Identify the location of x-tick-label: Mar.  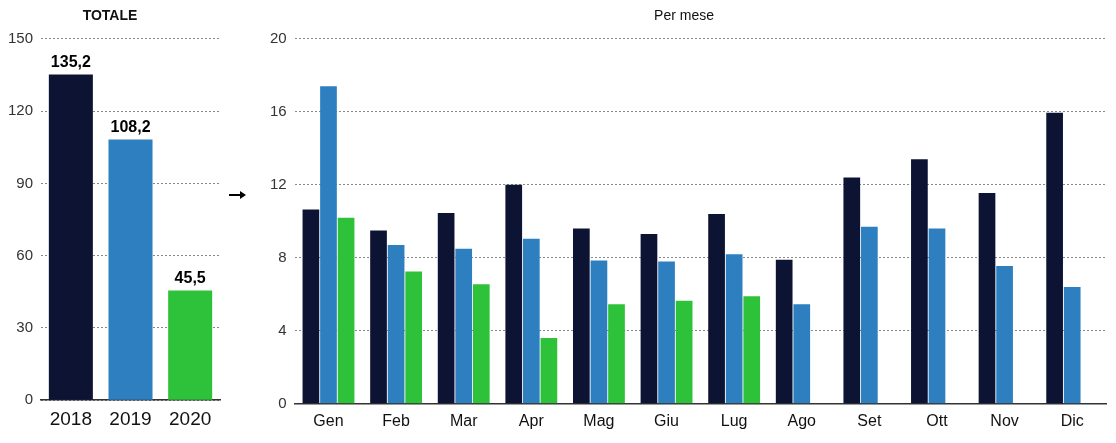
(464, 420).